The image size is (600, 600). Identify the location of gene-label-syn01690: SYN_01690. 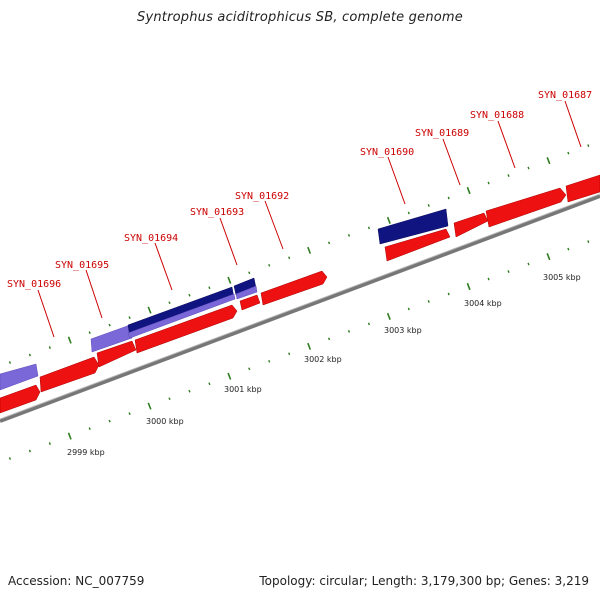
(387, 152).